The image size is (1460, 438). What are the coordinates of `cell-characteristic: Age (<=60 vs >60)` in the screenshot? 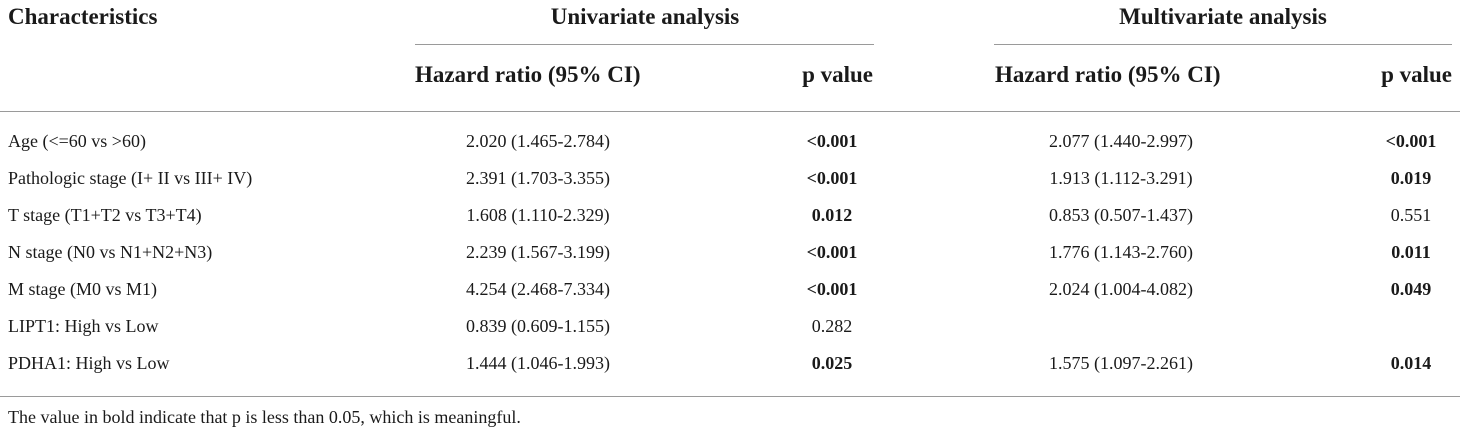 It's located at (77, 141).